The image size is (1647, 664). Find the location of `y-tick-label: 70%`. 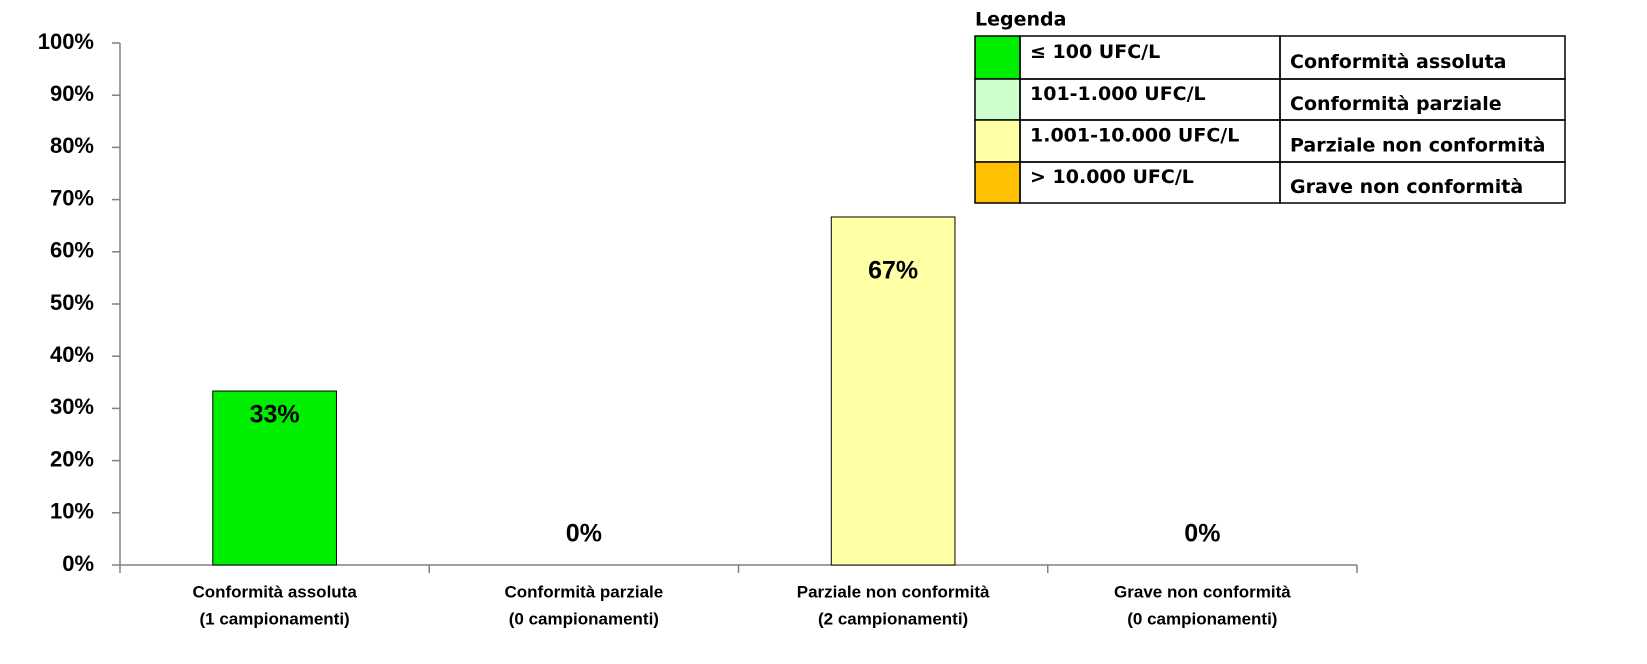

y-tick-label: 70% is located at coordinates (72, 197).